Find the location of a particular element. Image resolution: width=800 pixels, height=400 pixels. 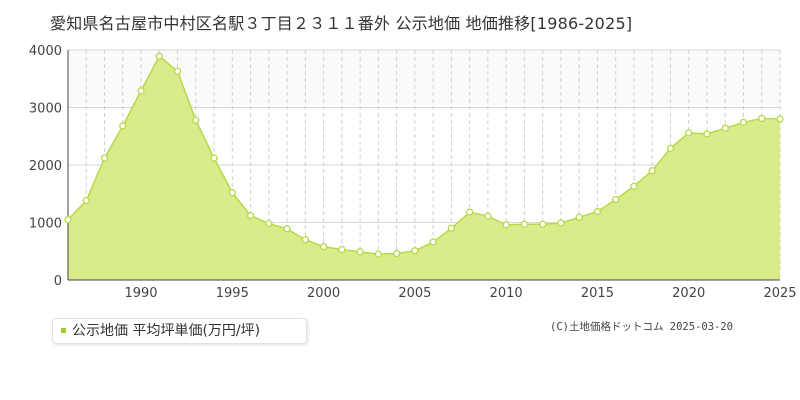

data-point-2005 is located at coordinates (415, 251).